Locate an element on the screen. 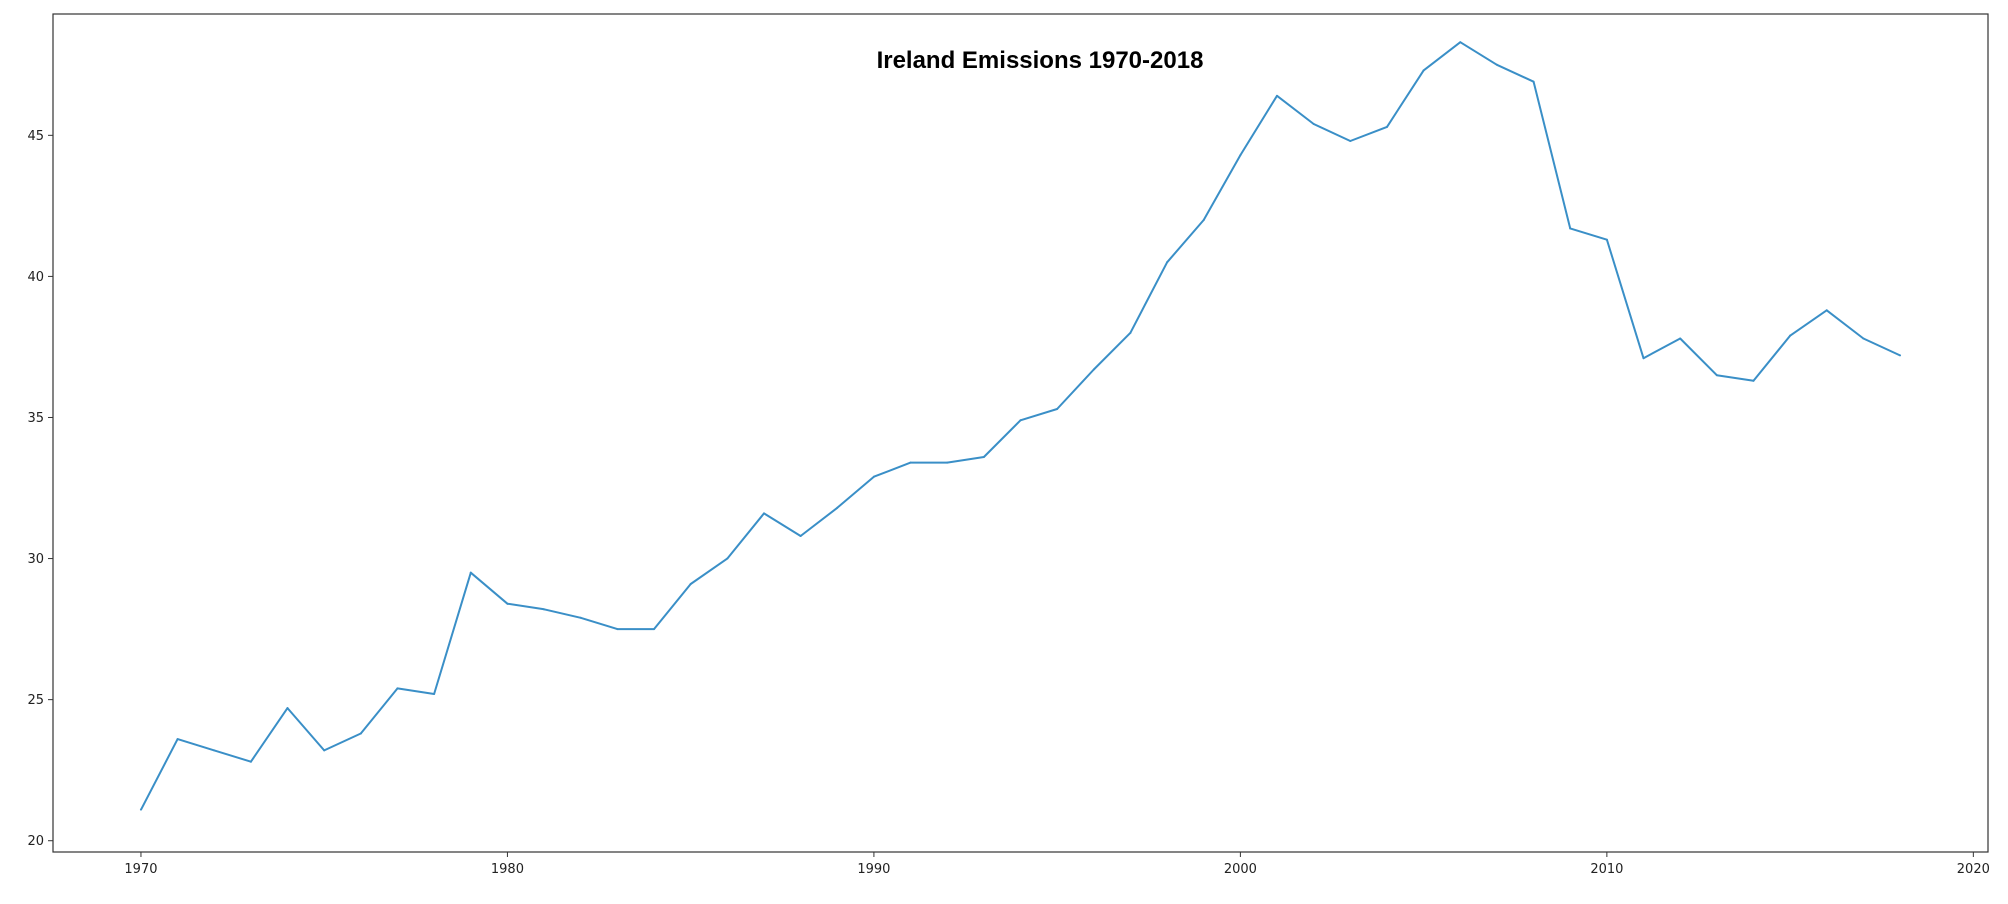 The width and height of the screenshot is (2008, 904). y-tick-label: 35 is located at coordinates (35, 418).